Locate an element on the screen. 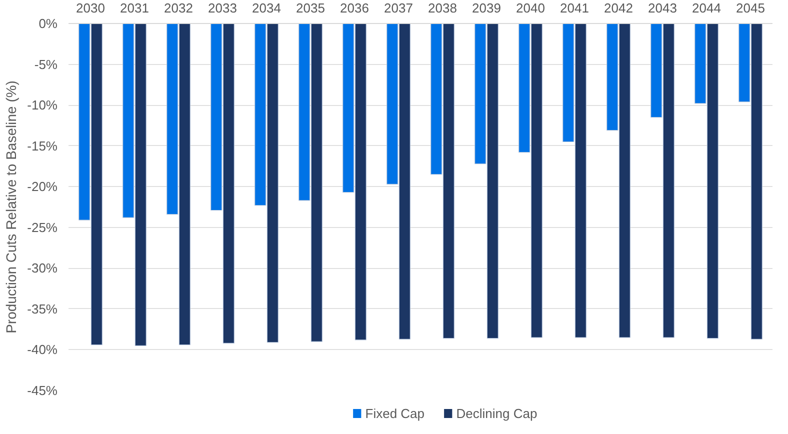  x-tick-label: 2036 is located at coordinates (354, 8).